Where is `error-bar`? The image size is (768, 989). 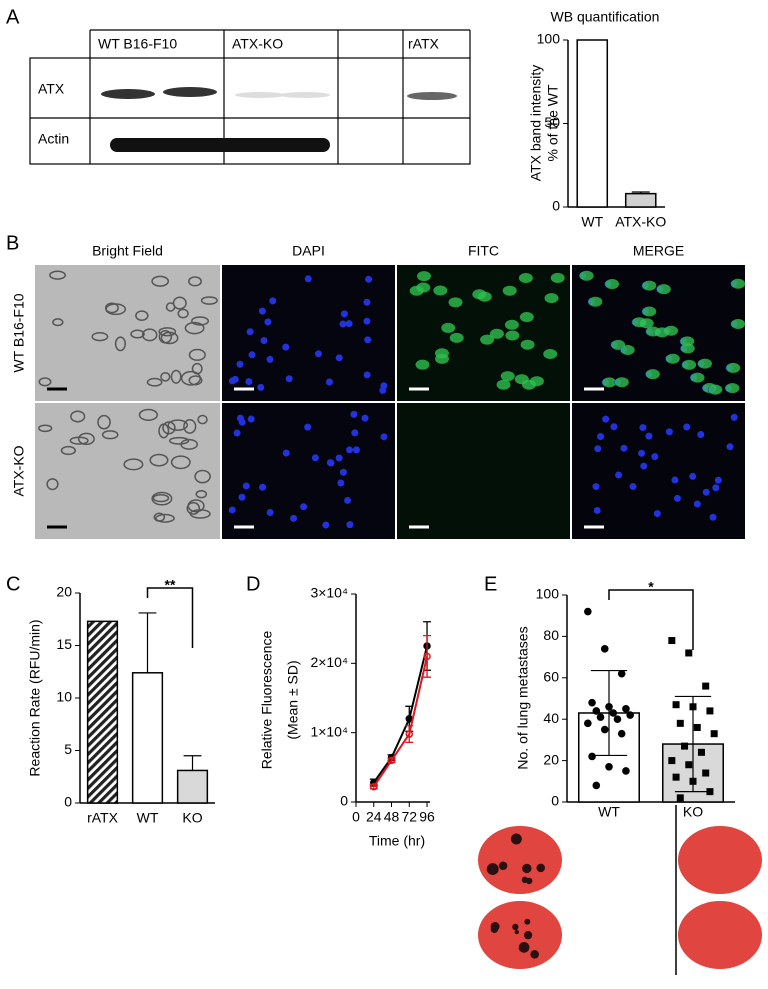 error-bar is located at coordinates (427, 656).